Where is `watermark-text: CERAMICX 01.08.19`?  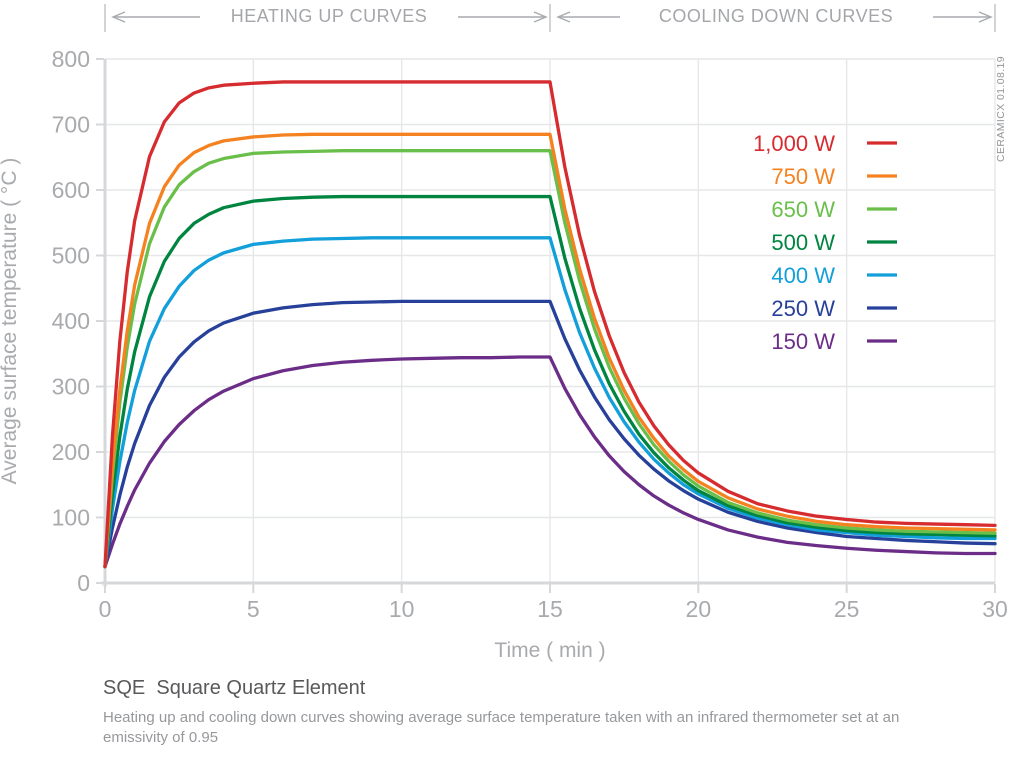
watermark-text: CERAMICX 01.08.19 is located at coordinates (1001, 109).